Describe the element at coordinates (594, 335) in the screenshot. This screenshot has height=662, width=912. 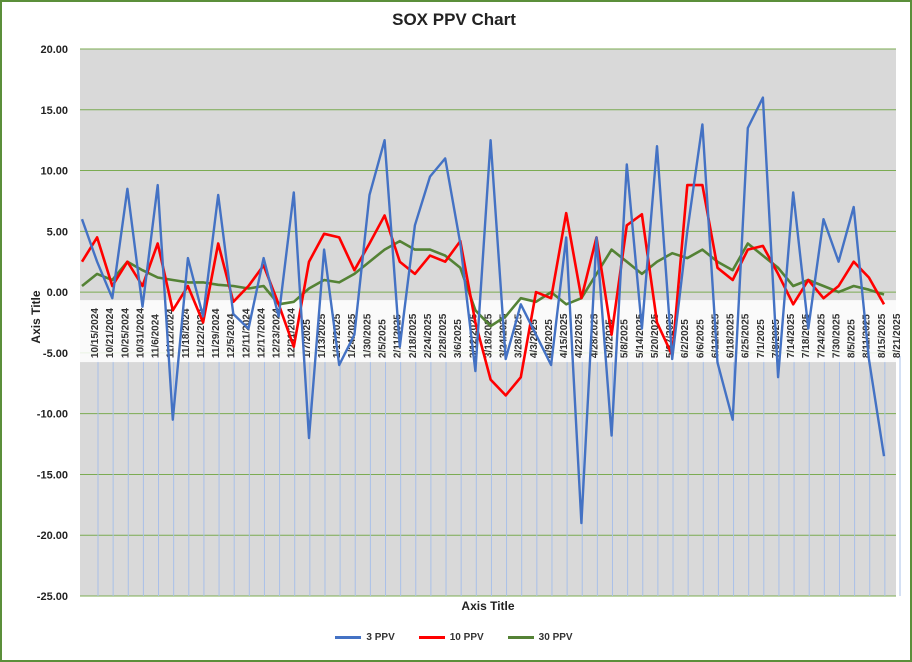
I see `x-tick-label: 4/28/2025` at that location.